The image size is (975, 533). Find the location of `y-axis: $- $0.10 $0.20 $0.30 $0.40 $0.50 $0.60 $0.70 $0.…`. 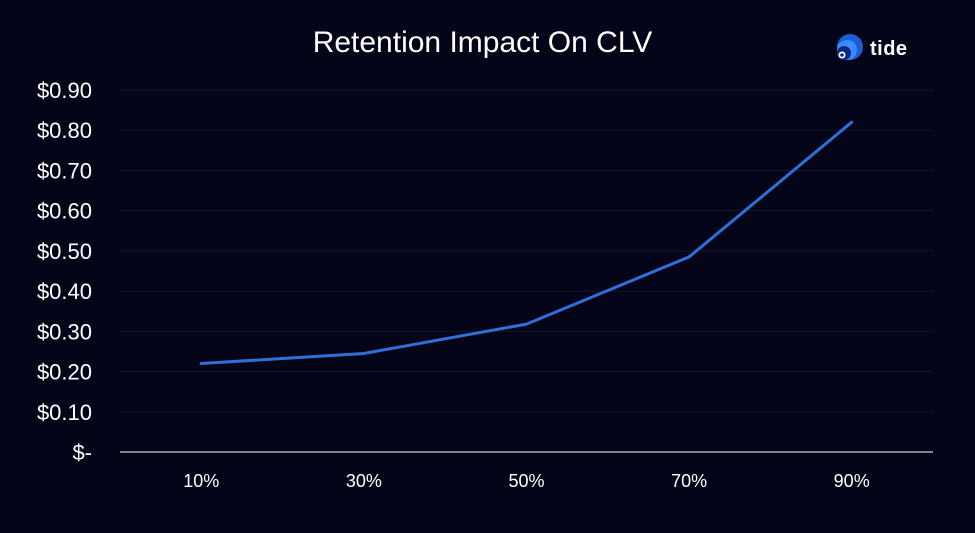

y-axis: $- $0.10 $0.20 $0.30 $0.40 $0.50 $0.60 $0.70 $0.… is located at coordinates (64, 271).